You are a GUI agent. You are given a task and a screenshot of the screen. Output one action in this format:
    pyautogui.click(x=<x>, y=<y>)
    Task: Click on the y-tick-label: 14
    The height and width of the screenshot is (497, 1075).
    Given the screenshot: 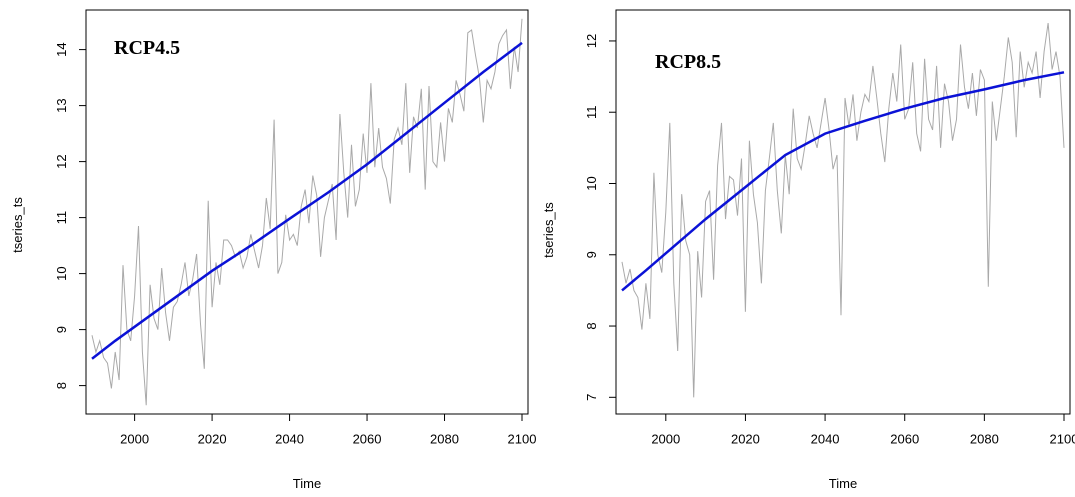 What is the action you would take?
    pyautogui.click(x=61, y=49)
    